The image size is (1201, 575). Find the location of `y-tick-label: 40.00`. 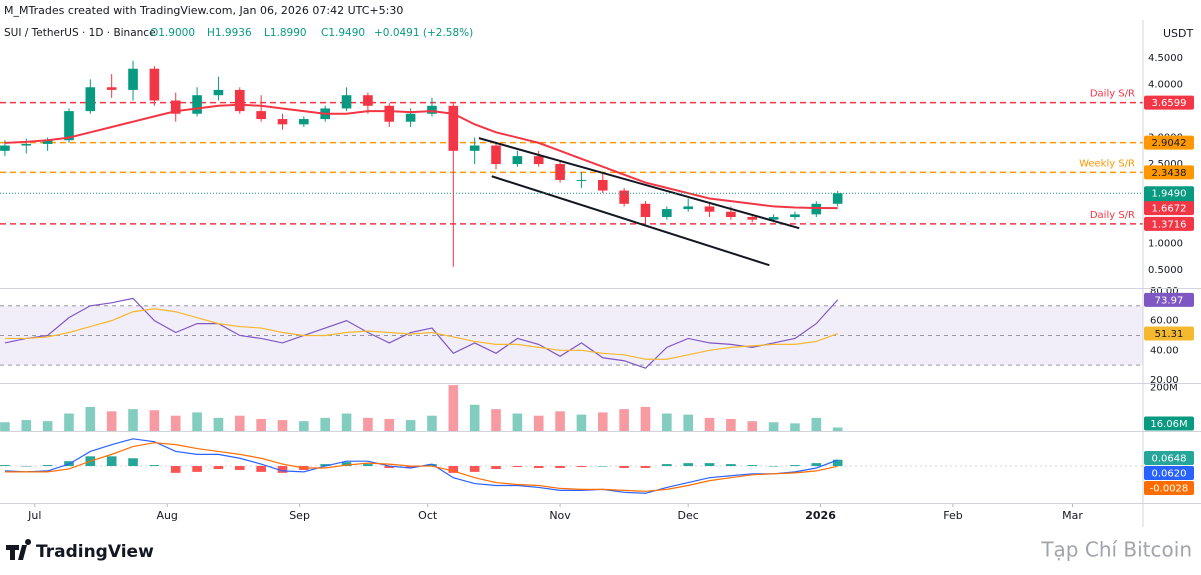

y-tick-label: 40.00 is located at coordinates (1164, 350).